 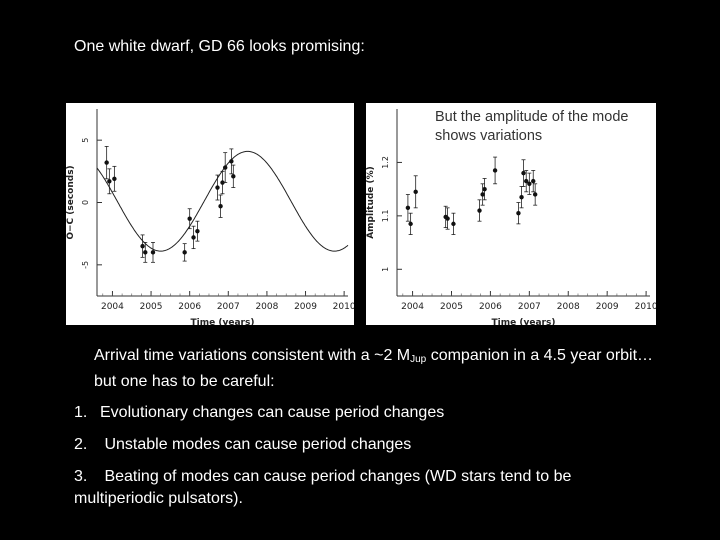 What do you see at coordinates (85, 140) in the screenshot?
I see `y-tick-label: 5` at bounding box center [85, 140].